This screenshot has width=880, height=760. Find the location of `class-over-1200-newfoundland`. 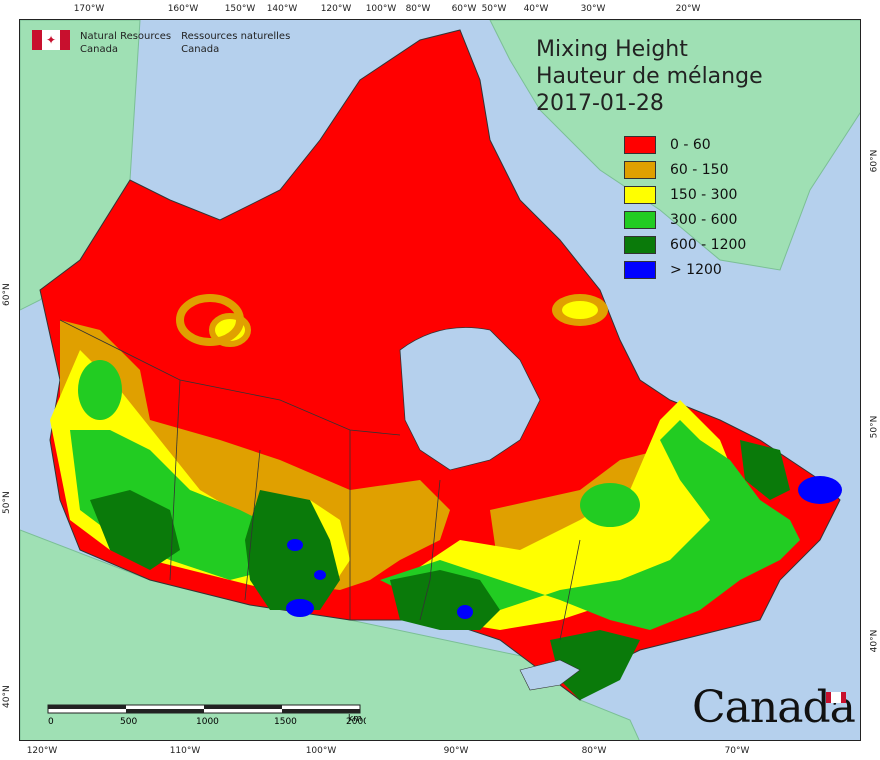

class-over-1200-newfoundland is located at coordinates (820, 490).